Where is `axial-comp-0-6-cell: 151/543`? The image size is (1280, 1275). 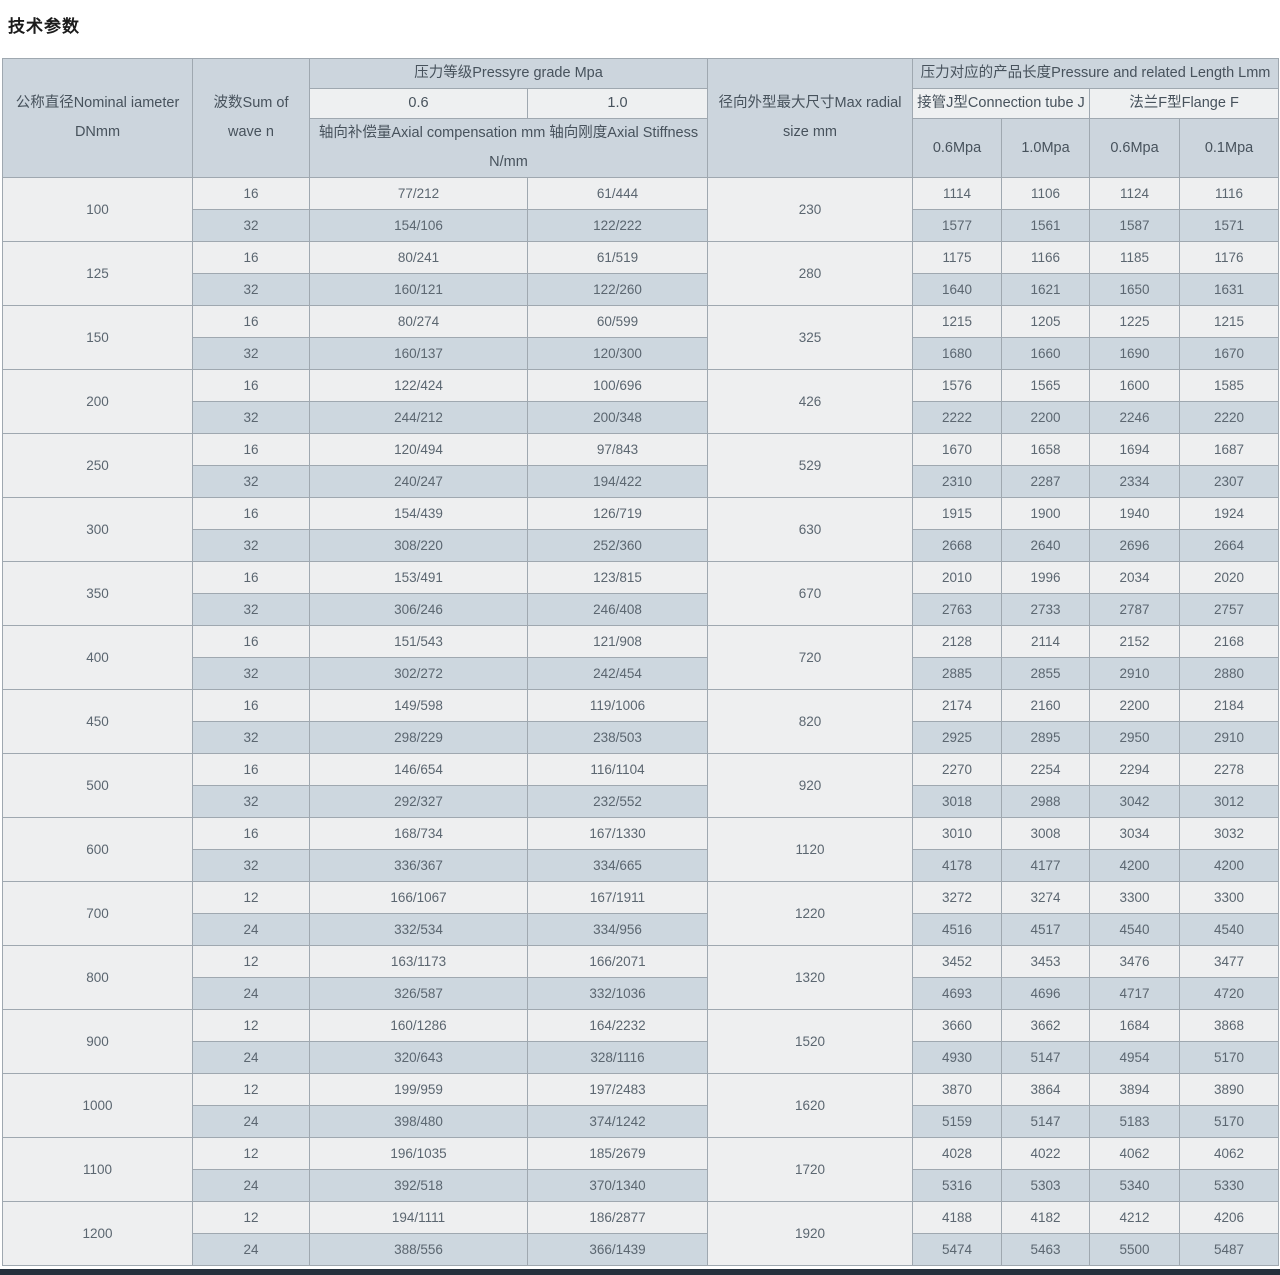
axial-comp-0-6-cell: 151/543 is located at coordinates (418, 641).